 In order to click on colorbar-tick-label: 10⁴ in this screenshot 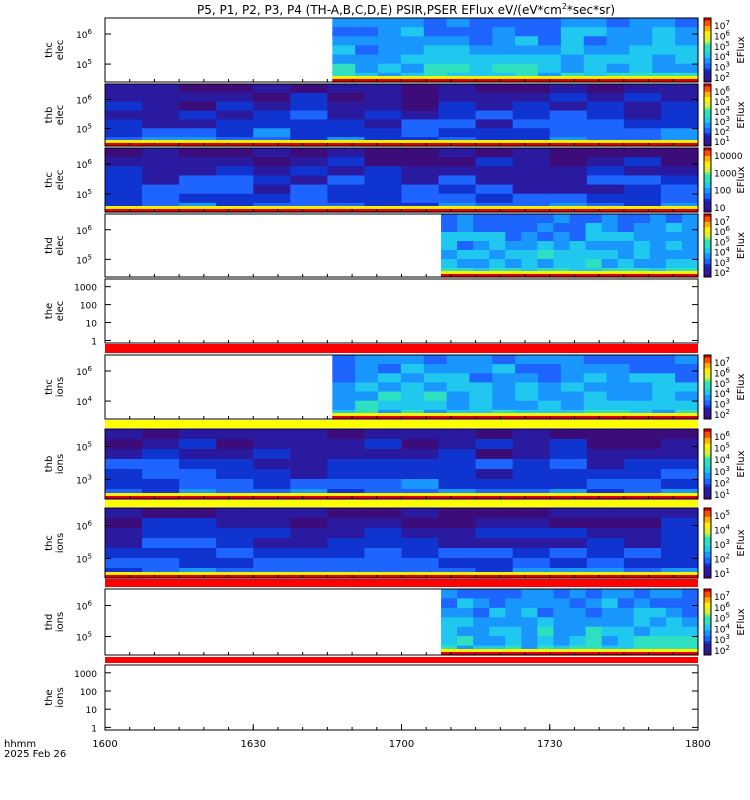, I will do `click(722, 56)`.